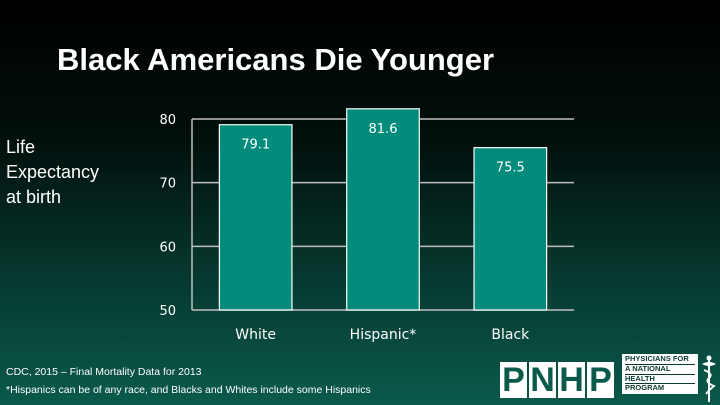 The image size is (720, 405). Describe the element at coordinates (510, 168) in the screenshot. I see `value-label: 75.5` at that location.